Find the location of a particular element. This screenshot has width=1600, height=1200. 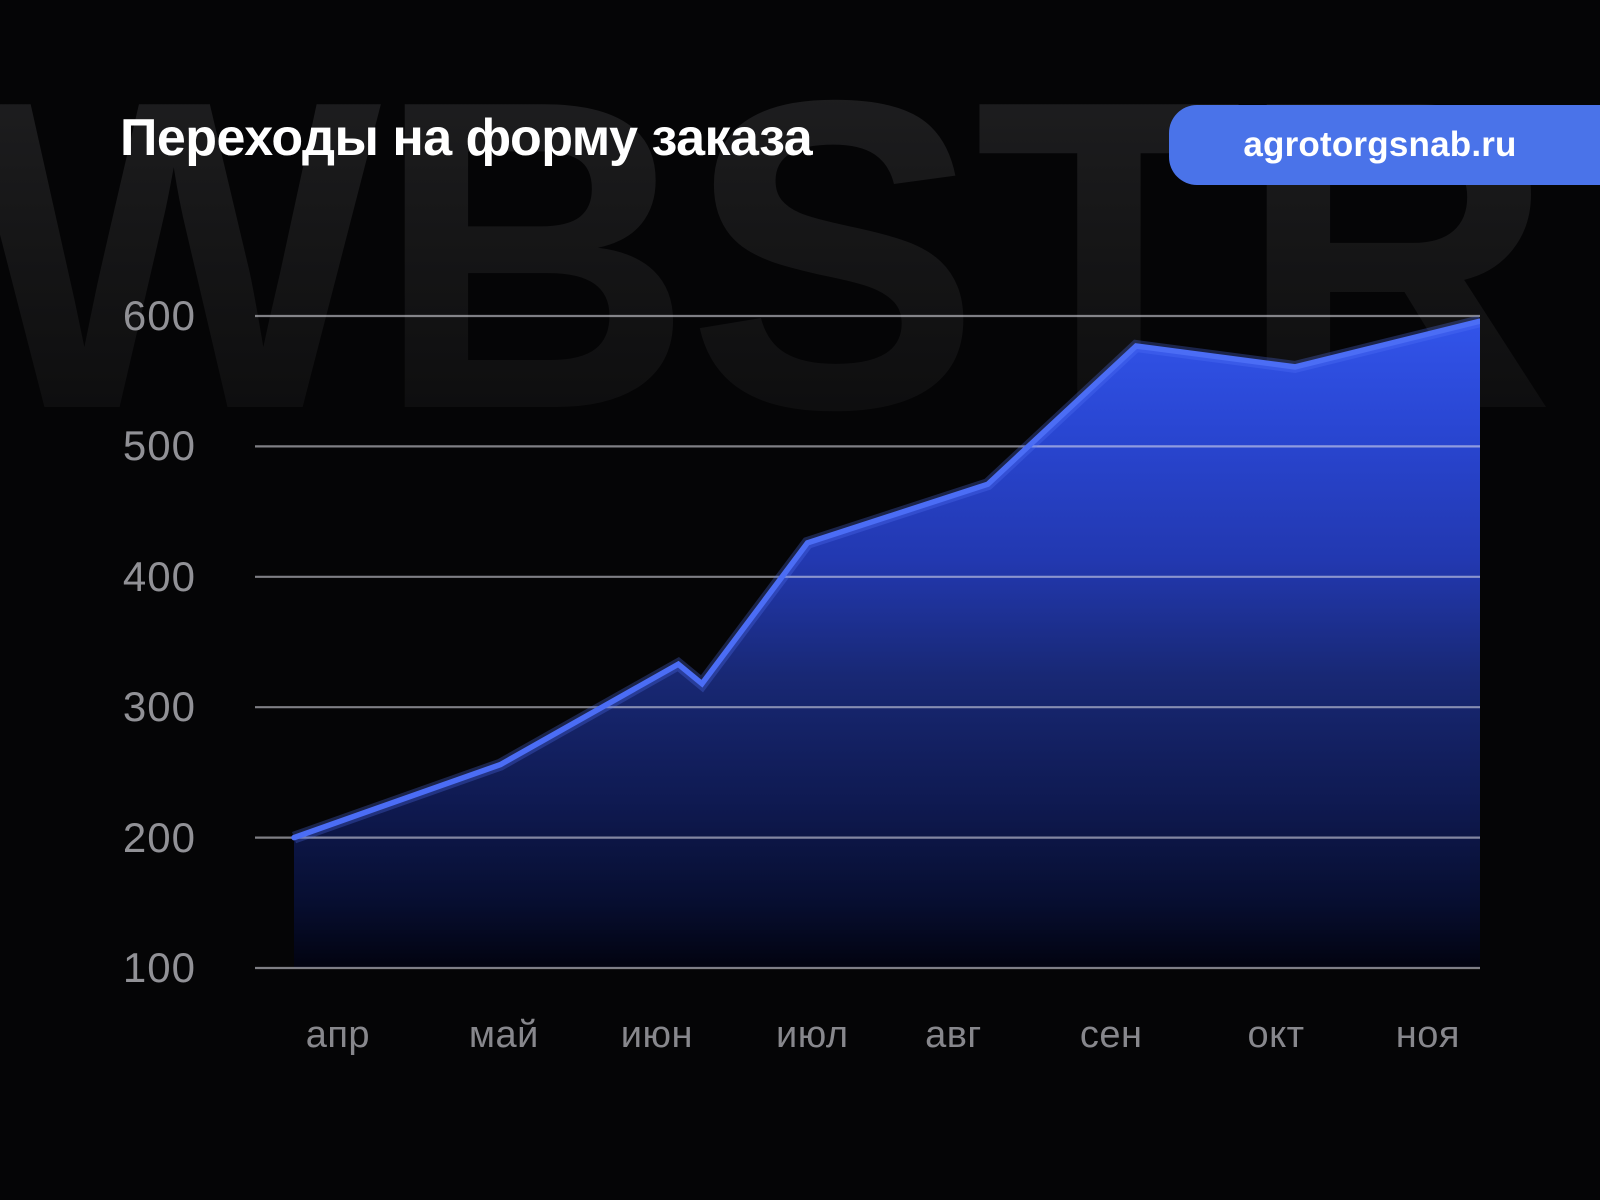

x-tick-label-ноя: ноя is located at coordinates (1427, 1034).